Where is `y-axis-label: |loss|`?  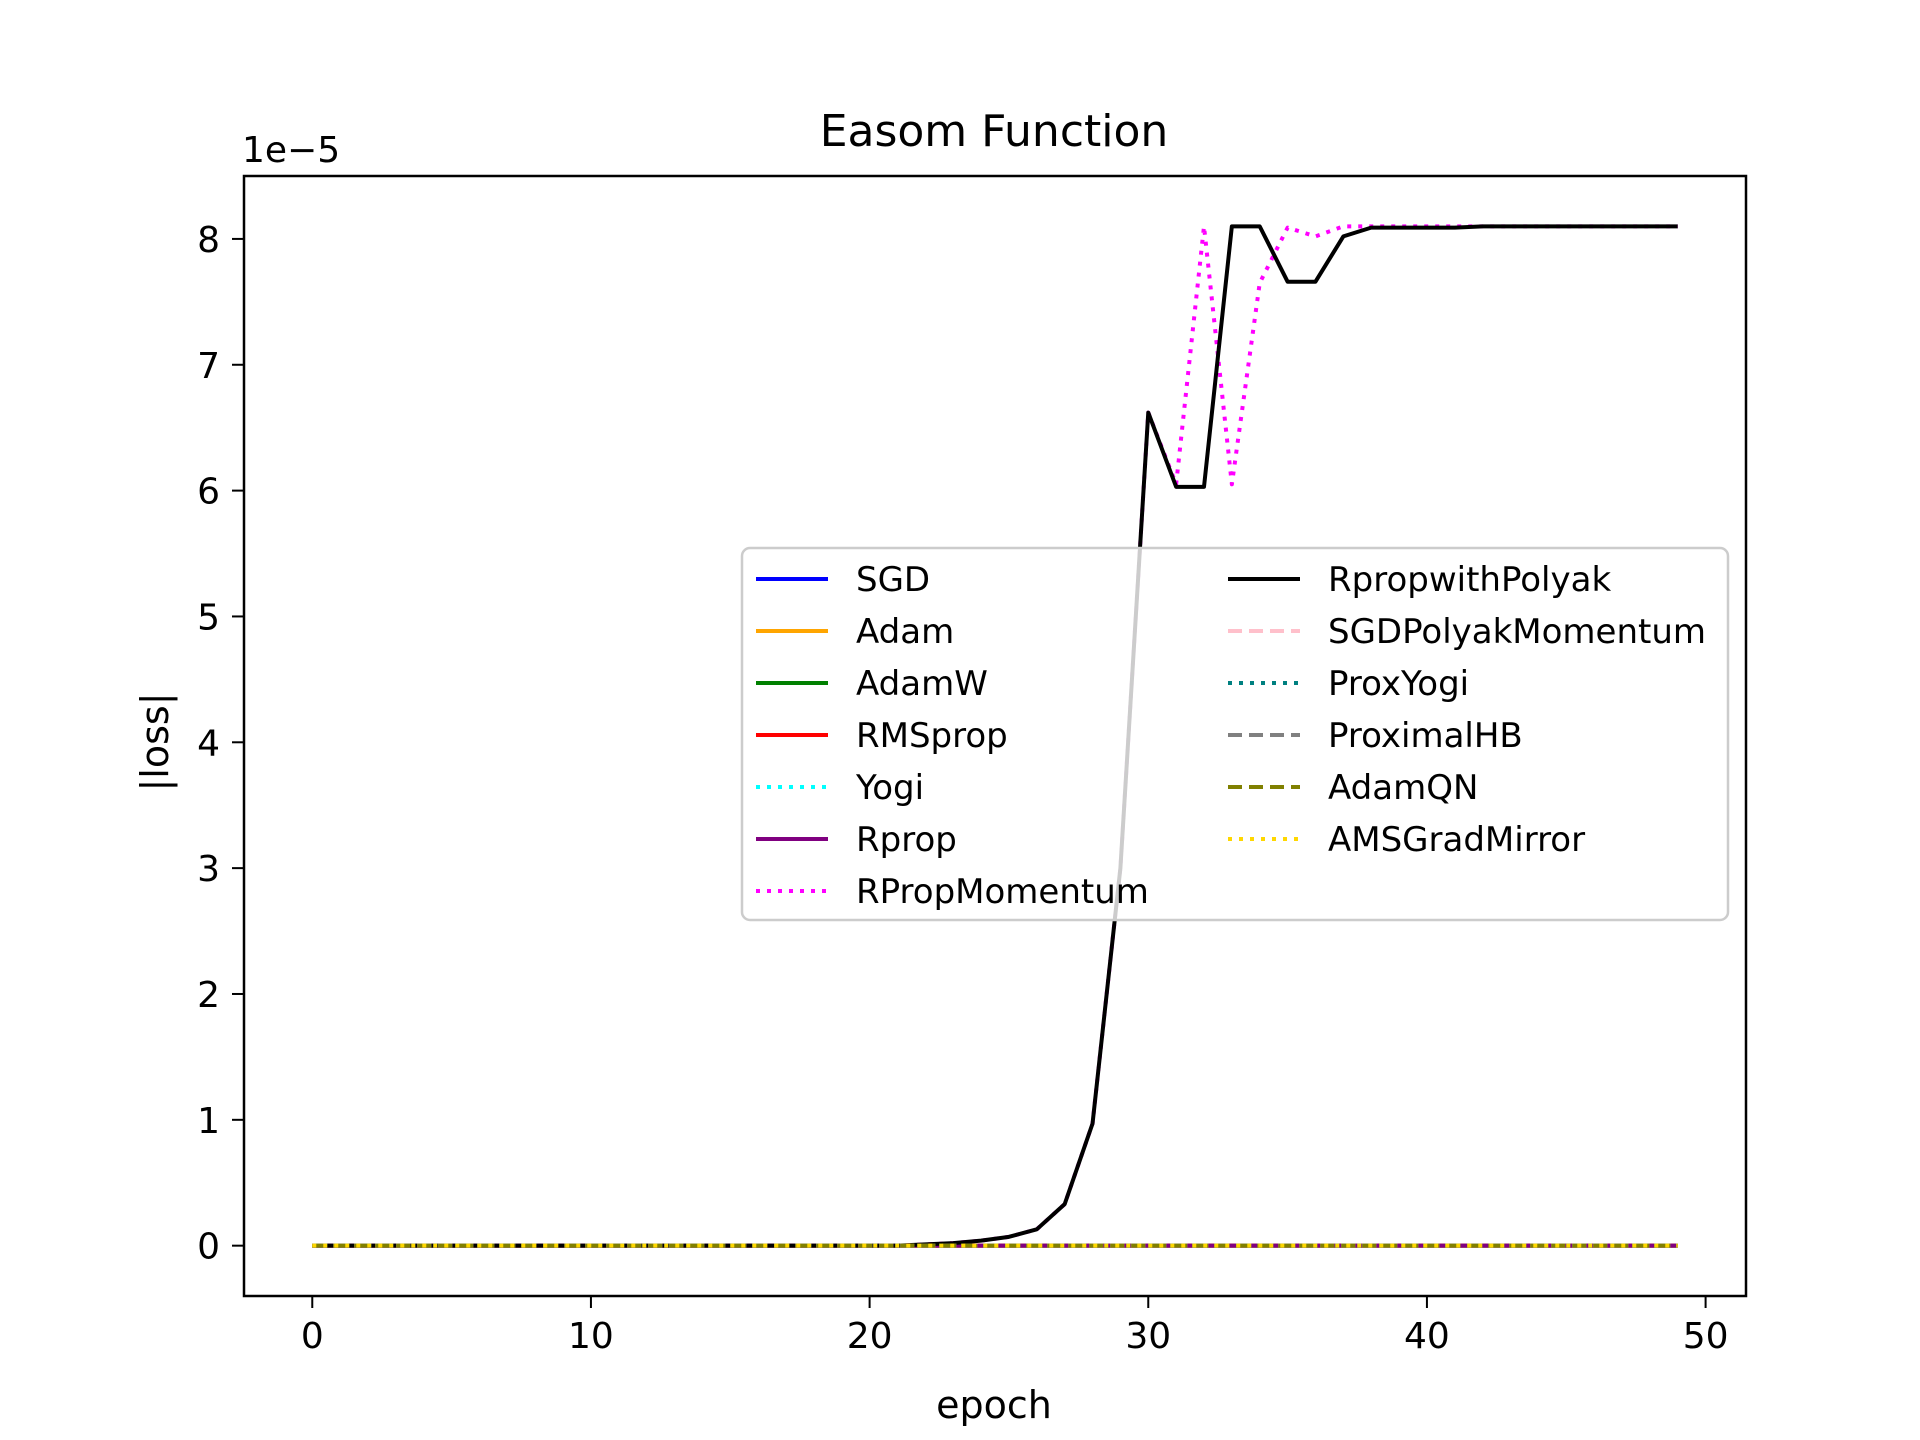
y-axis-label: |loss| is located at coordinates (155, 741).